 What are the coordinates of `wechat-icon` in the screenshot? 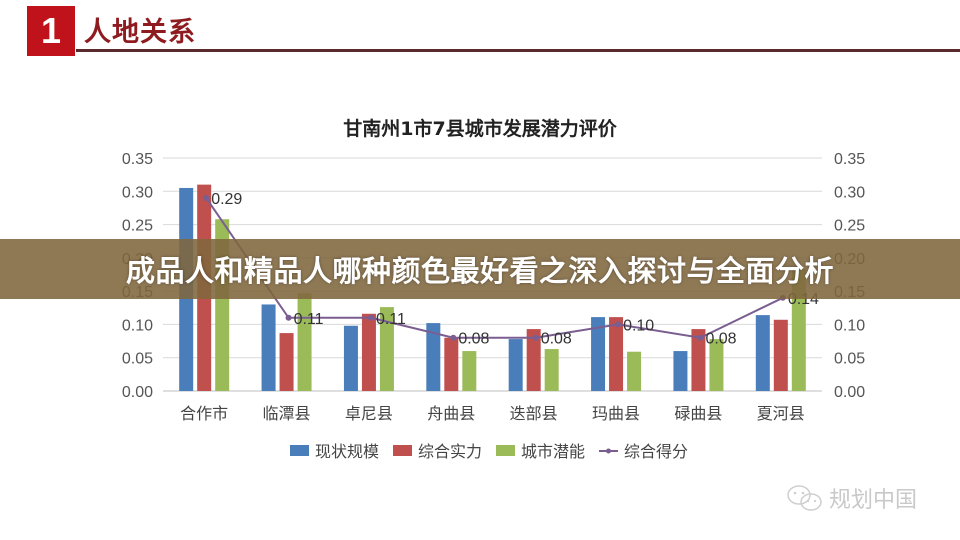 It's located at (804, 498).